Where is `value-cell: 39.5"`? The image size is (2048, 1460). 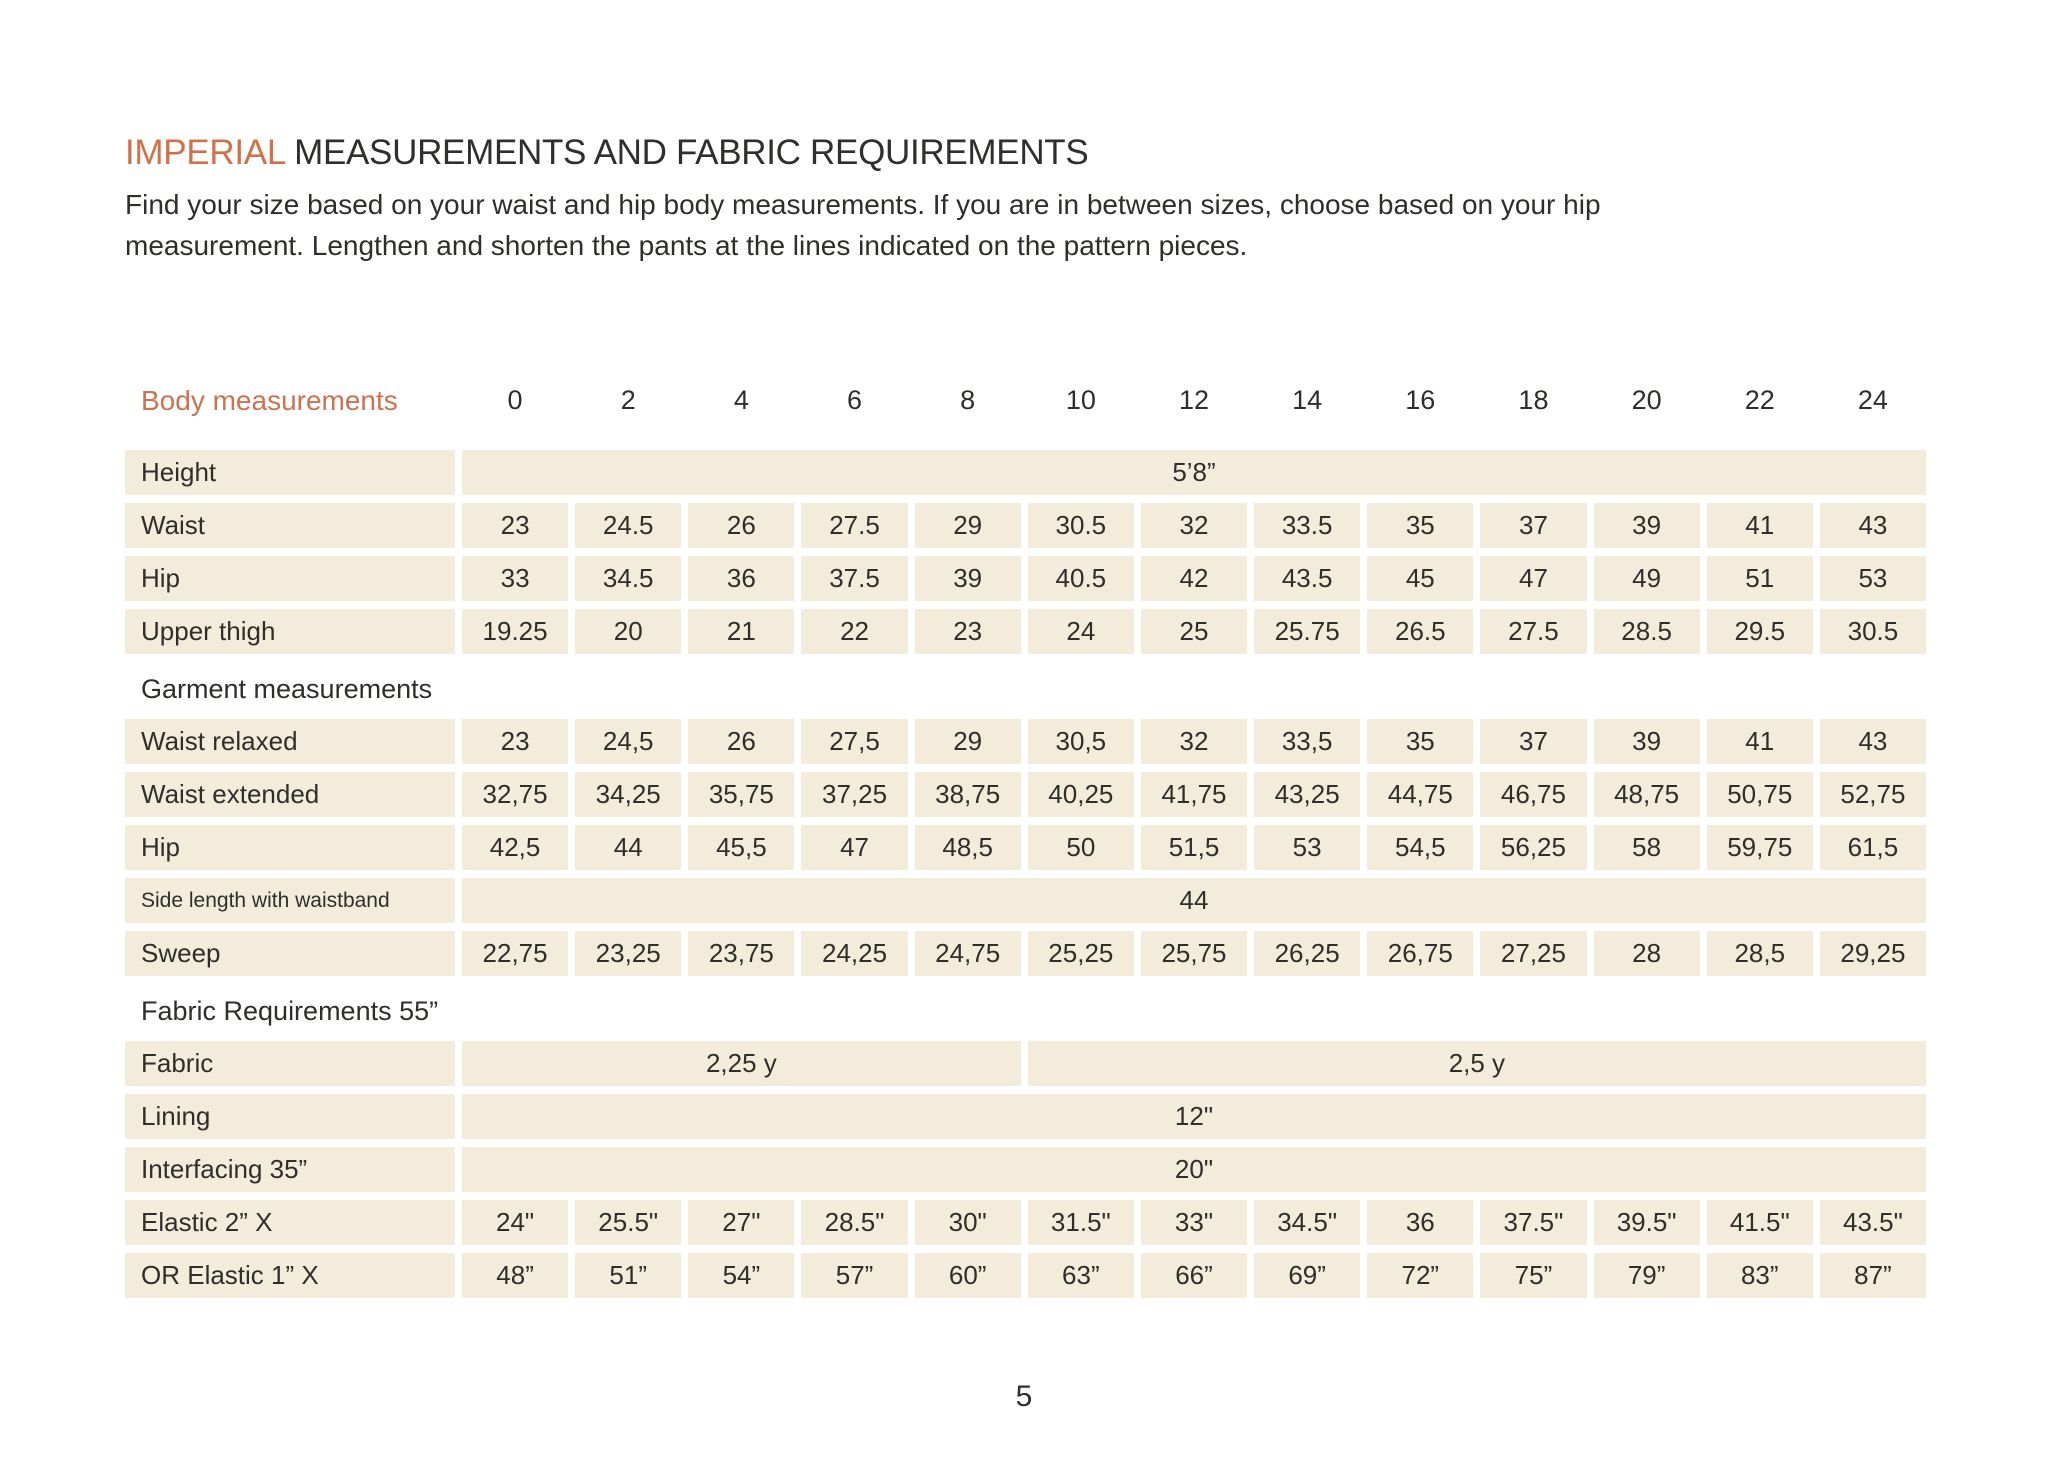 value-cell: 39.5" is located at coordinates (1646, 1222).